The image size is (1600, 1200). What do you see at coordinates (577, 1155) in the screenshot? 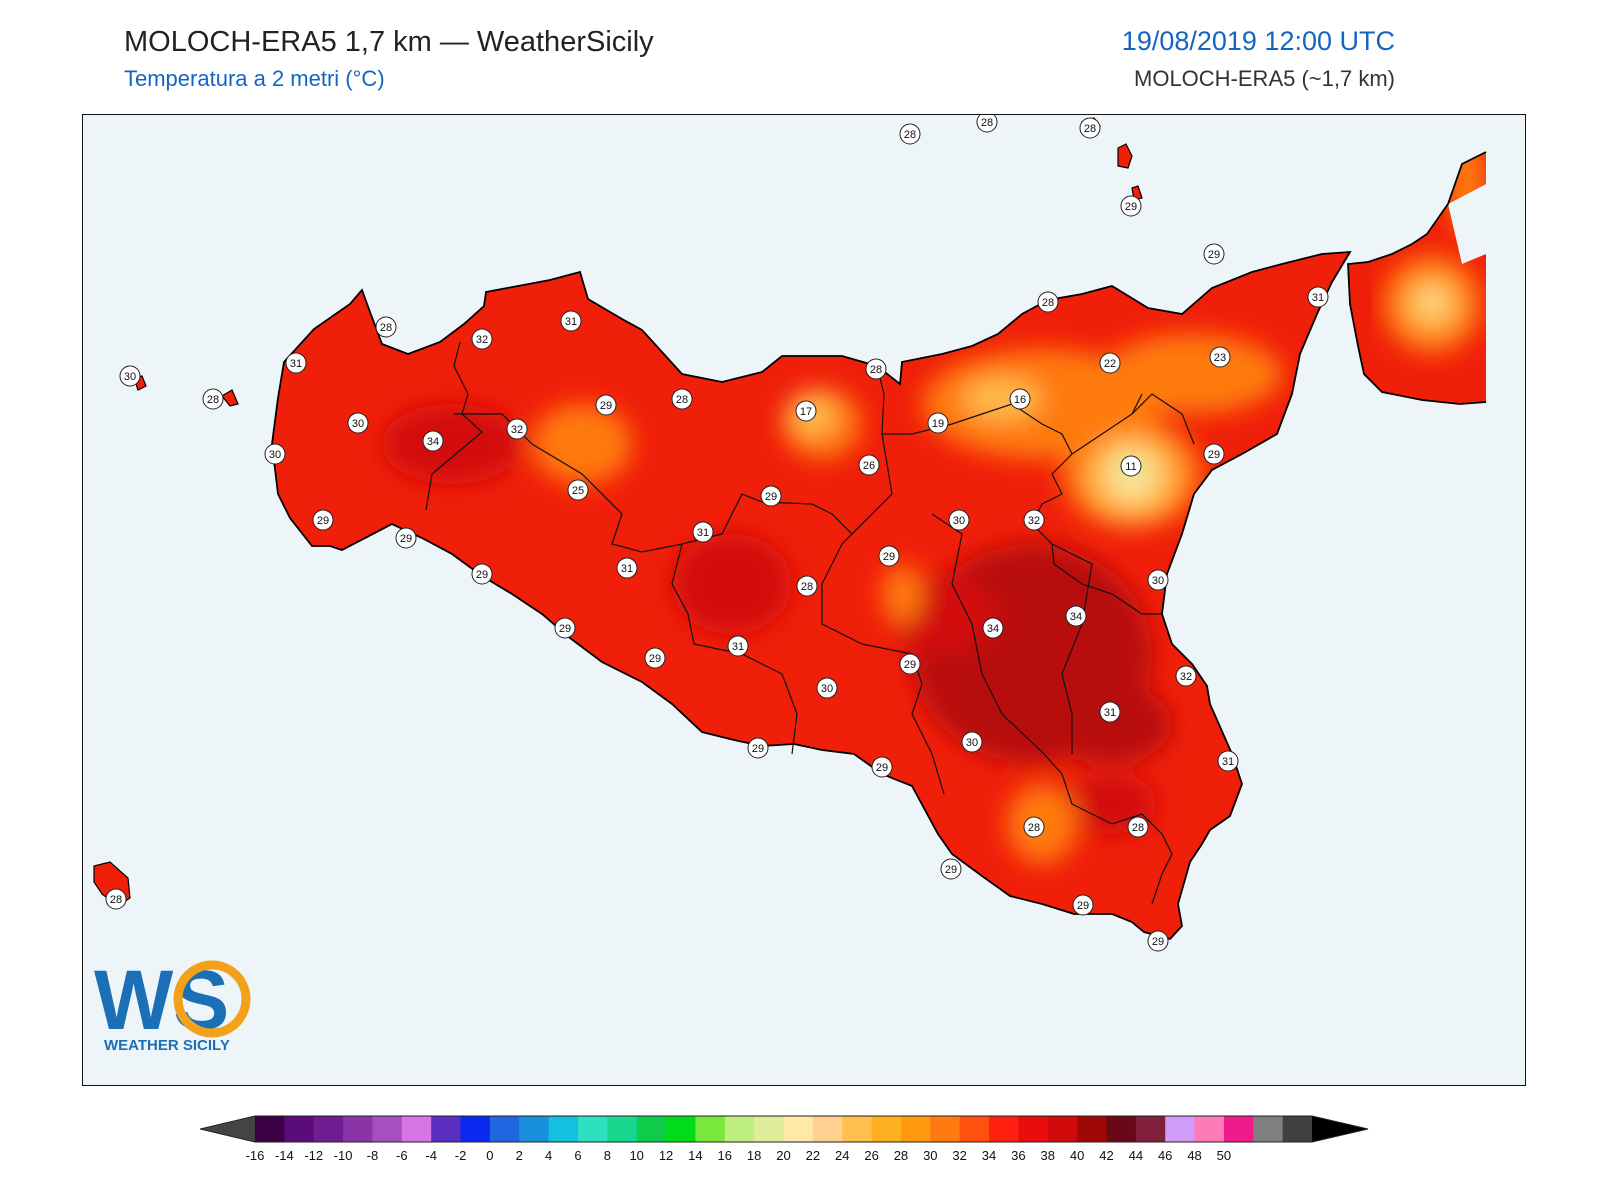
I see `colorbar-tick-label: 6` at bounding box center [577, 1155].